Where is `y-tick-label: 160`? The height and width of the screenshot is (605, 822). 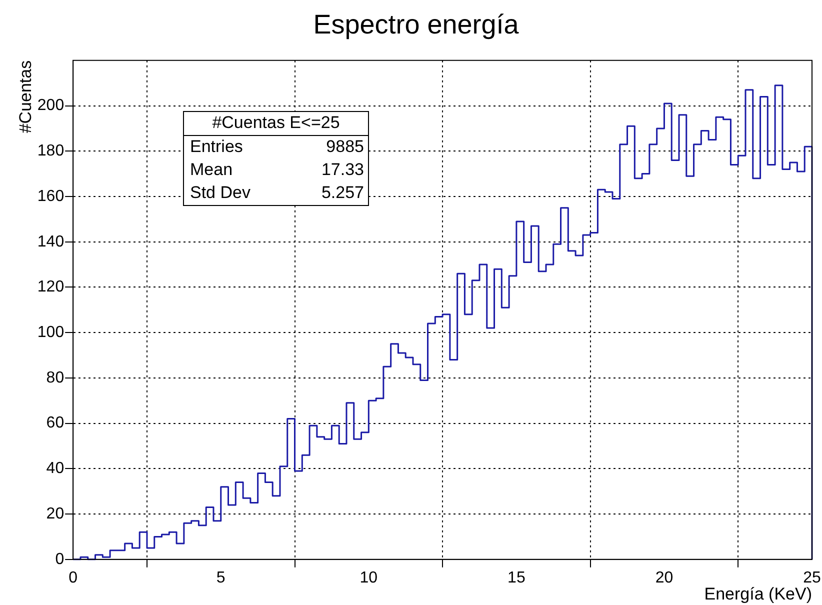
y-tick-label: 160 is located at coordinates (50, 196).